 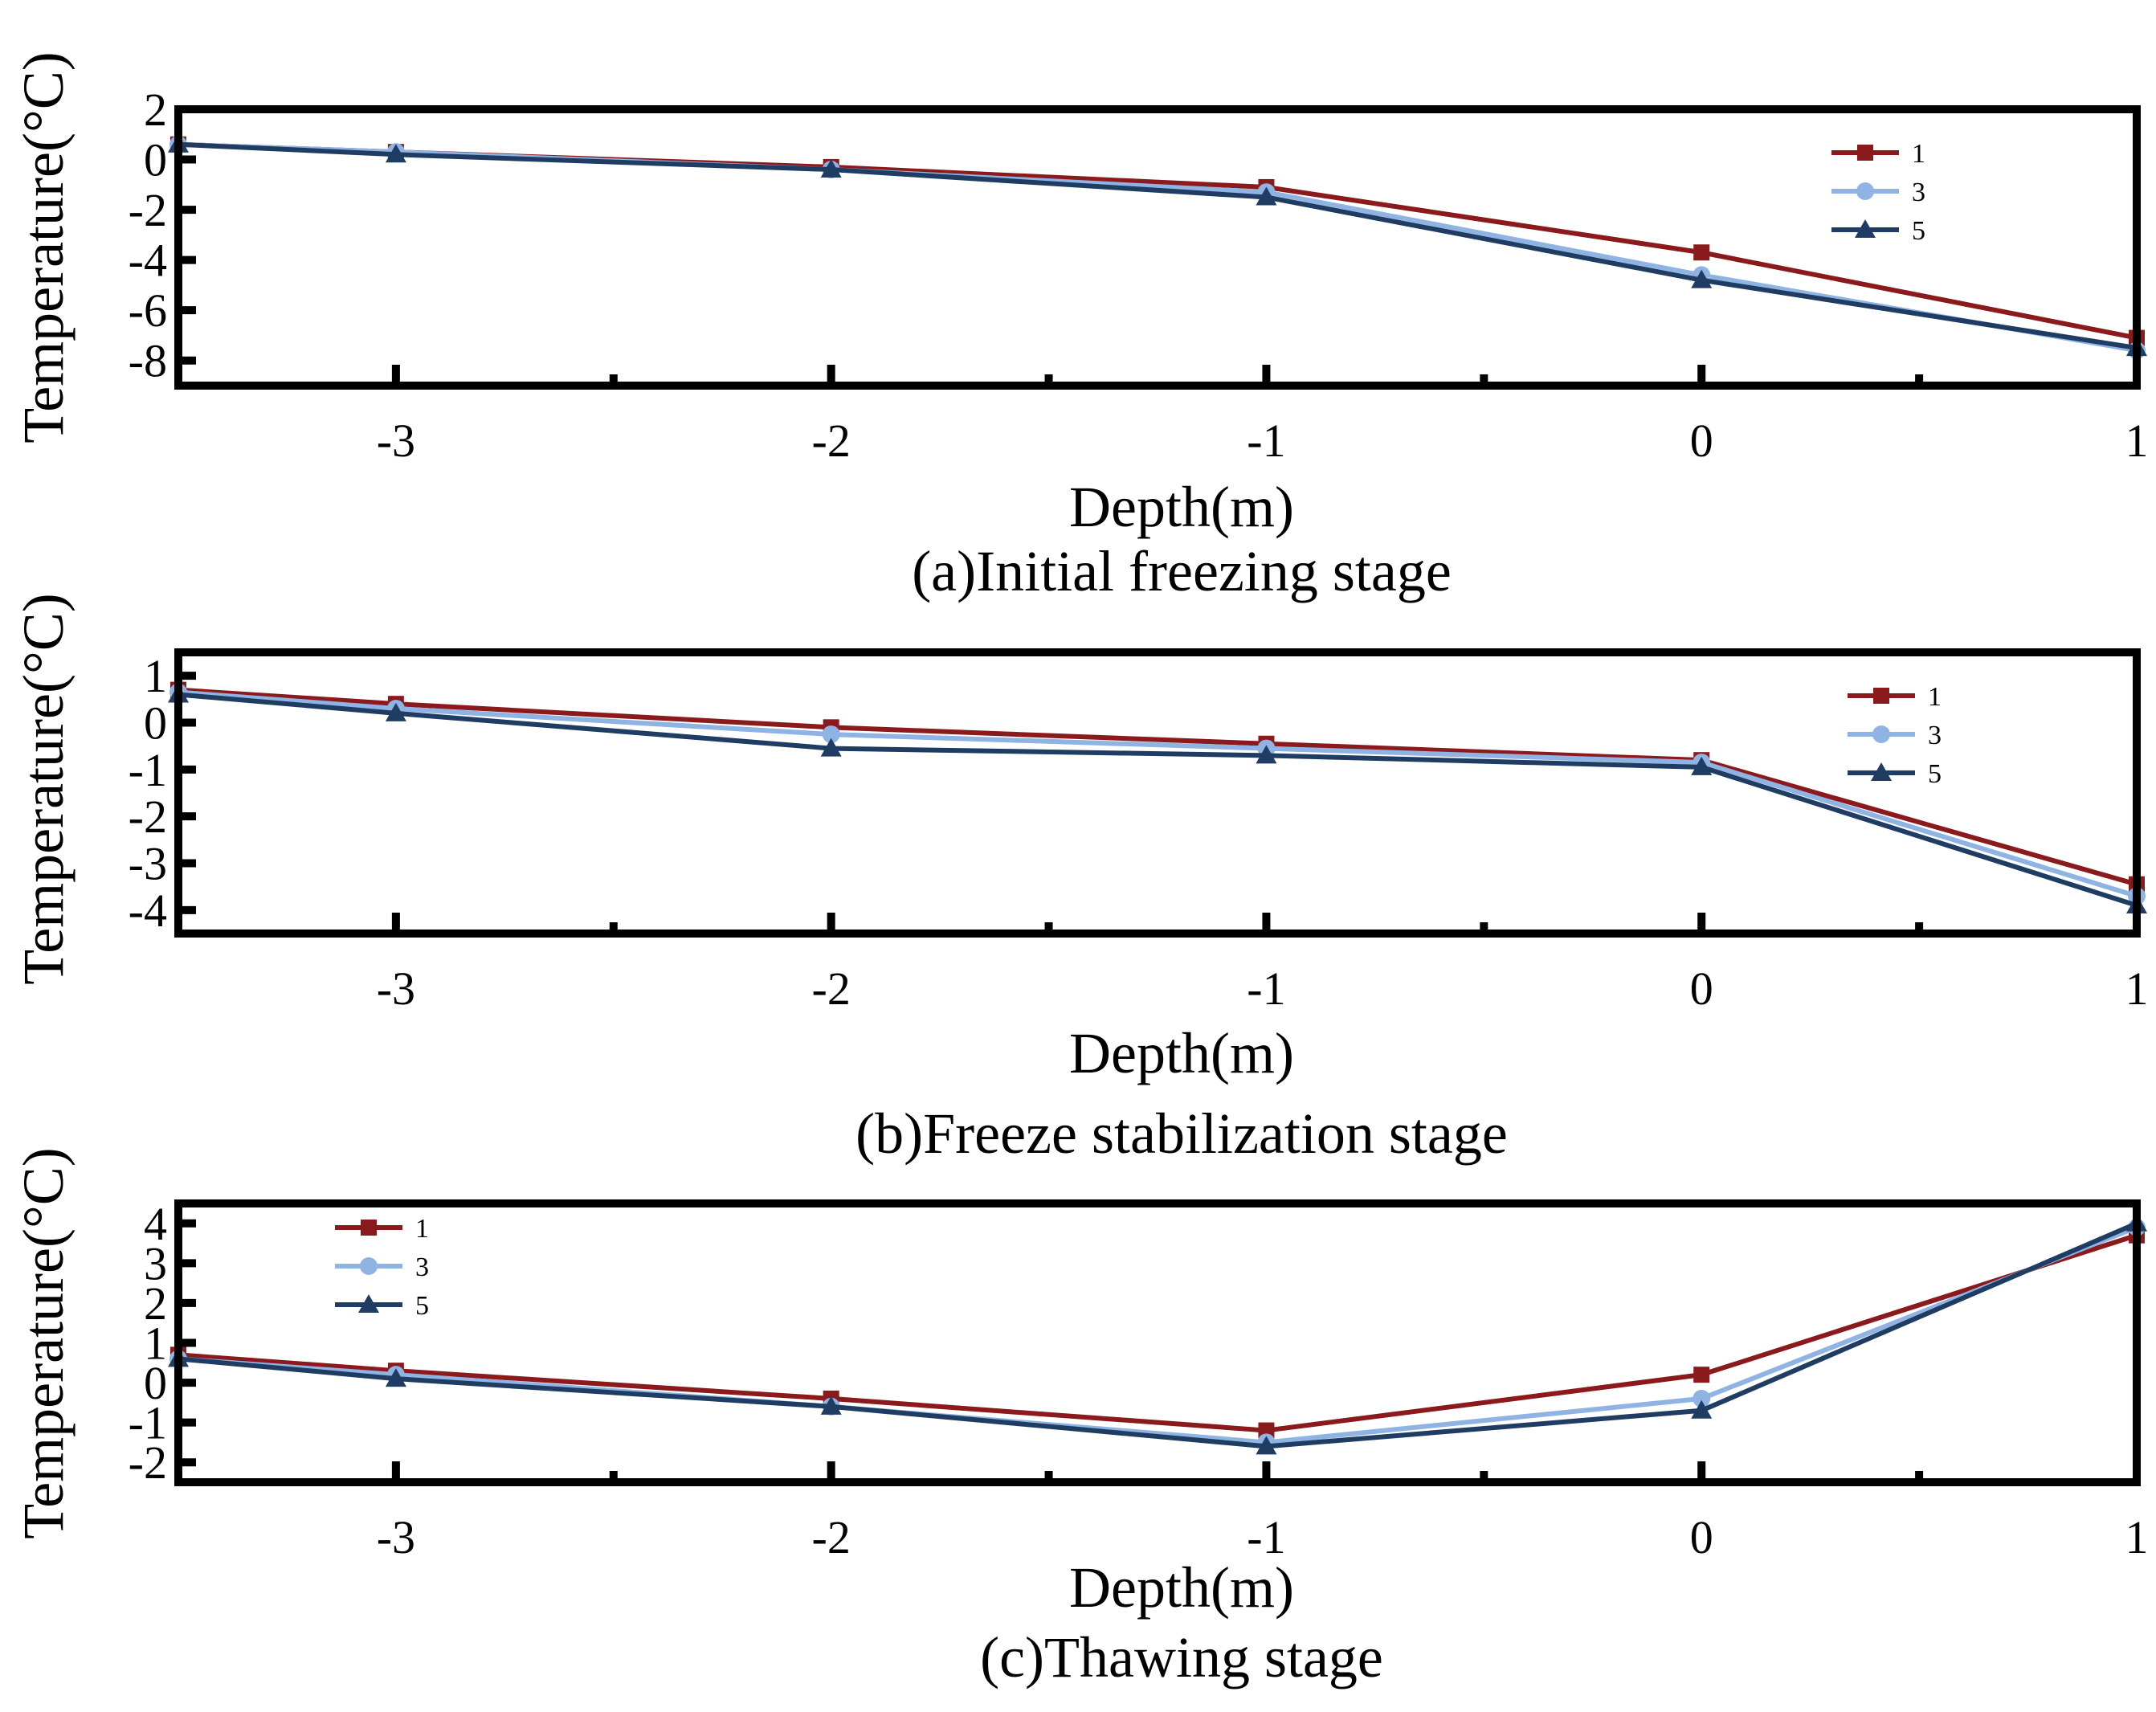 What do you see at coordinates (155, 1263) in the screenshot?
I see `y-tick-label: 3` at bounding box center [155, 1263].